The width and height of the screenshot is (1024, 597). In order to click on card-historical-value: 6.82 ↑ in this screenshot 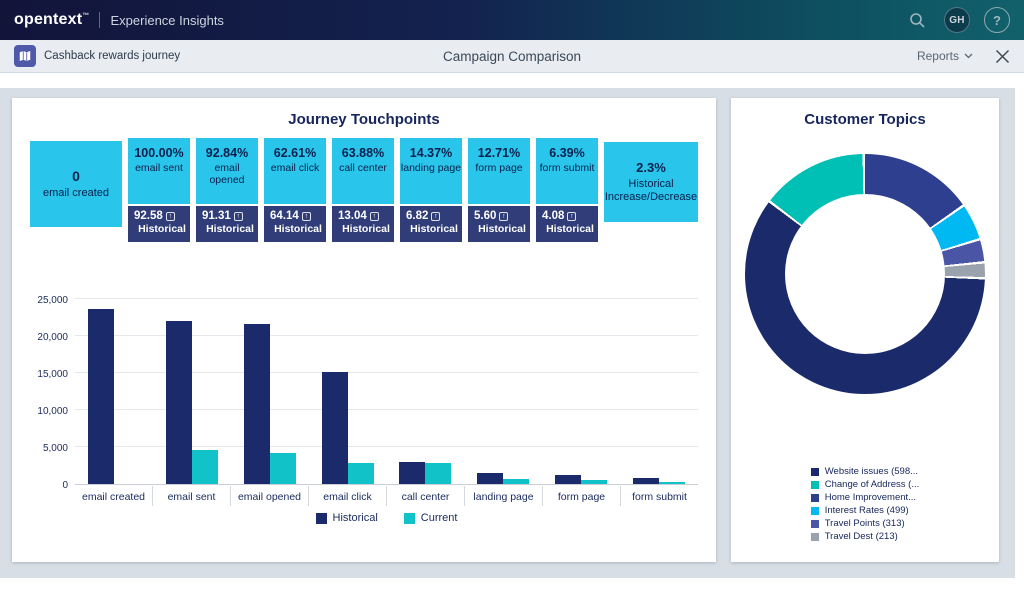, I will do `click(434, 216)`.